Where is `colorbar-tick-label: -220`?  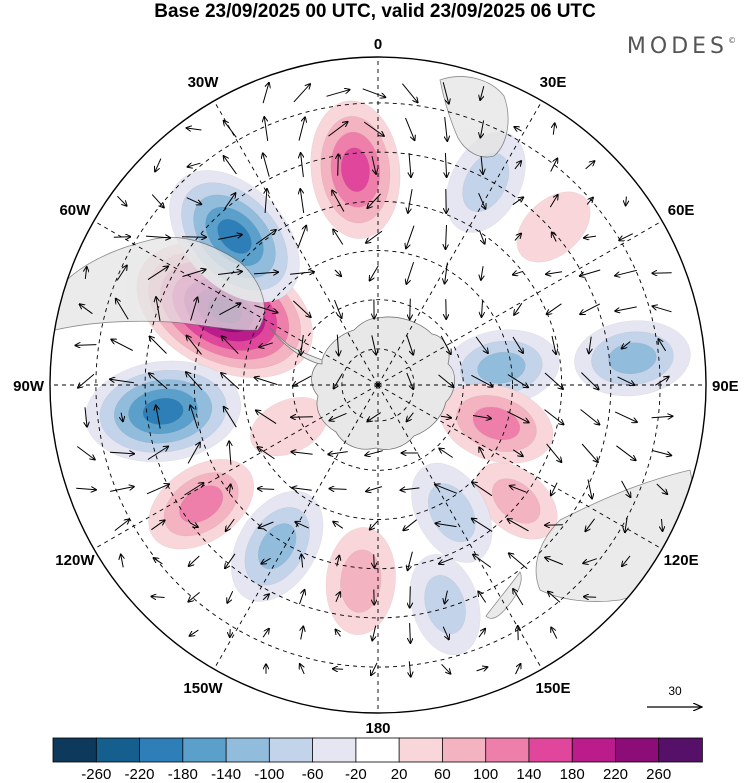 colorbar-tick-label: -220 is located at coordinates (139, 774).